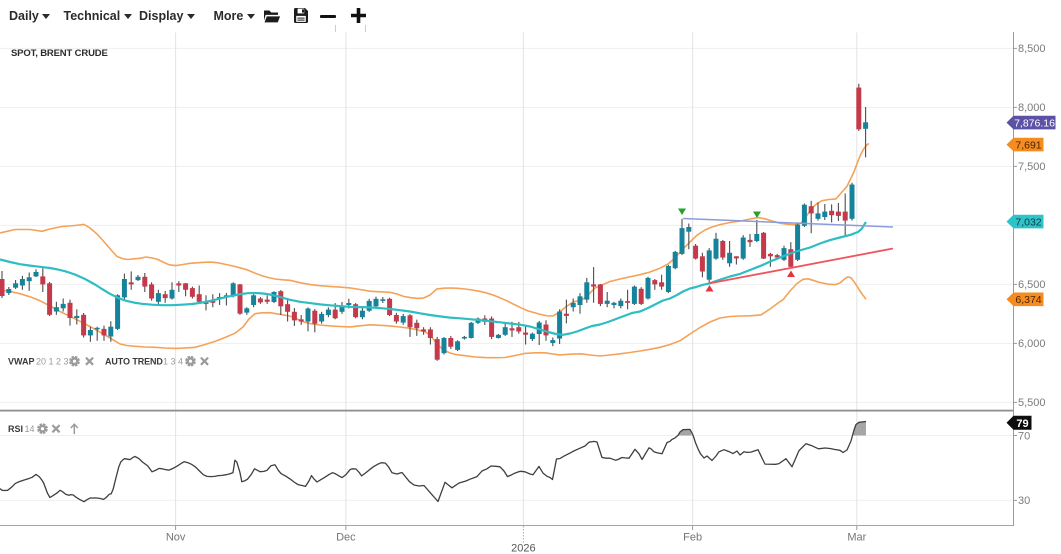  Describe the element at coordinates (1032, 108) in the screenshot. I see `svg-text: 8,000` at that location.